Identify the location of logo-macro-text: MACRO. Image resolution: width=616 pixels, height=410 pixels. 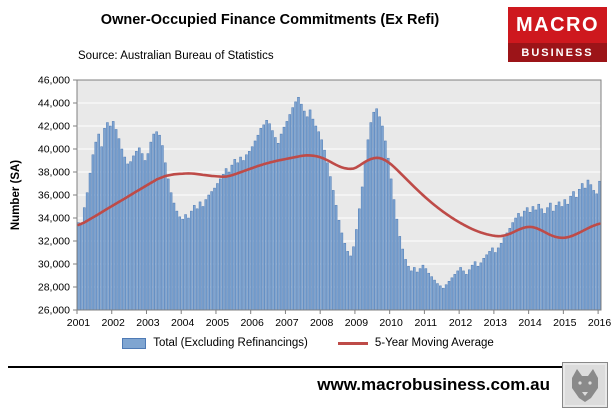
(557, 24).